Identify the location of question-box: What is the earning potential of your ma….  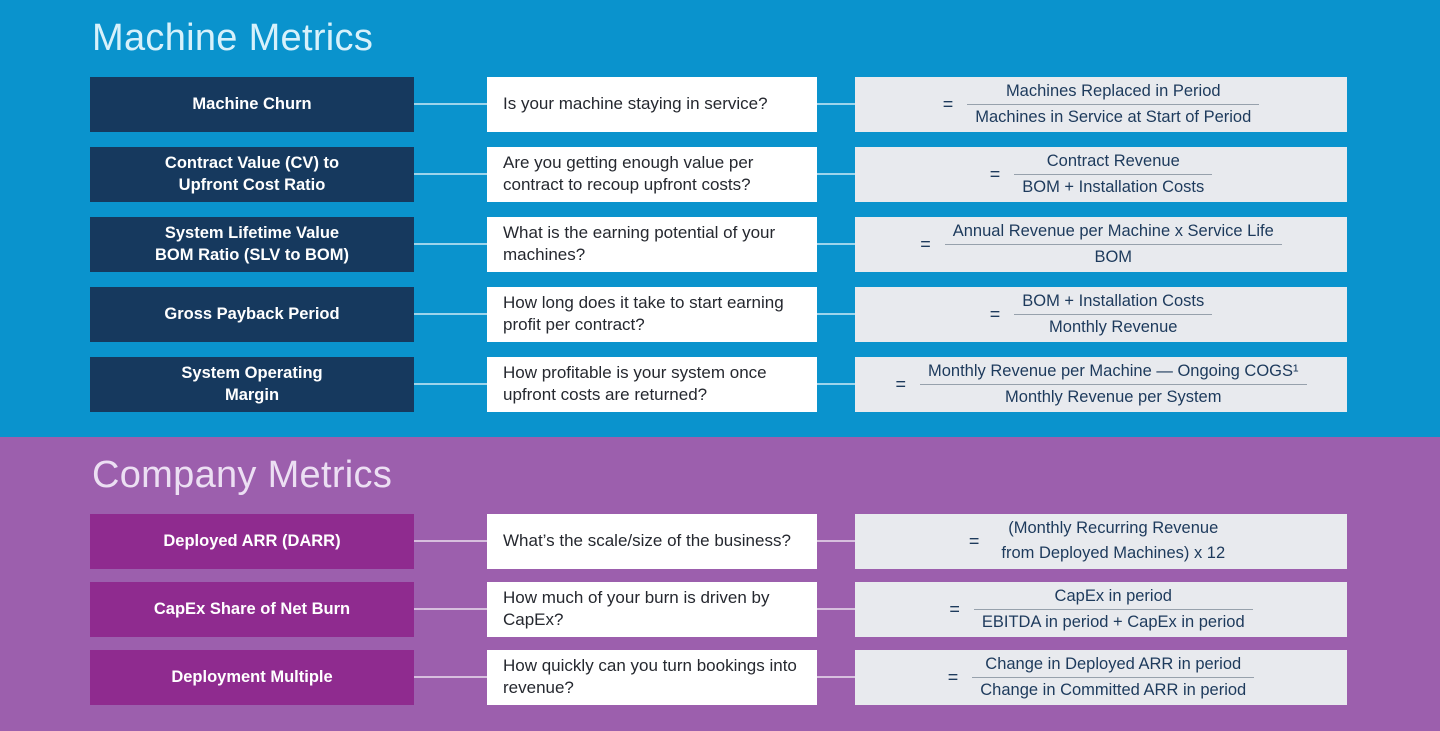
(652, 244).